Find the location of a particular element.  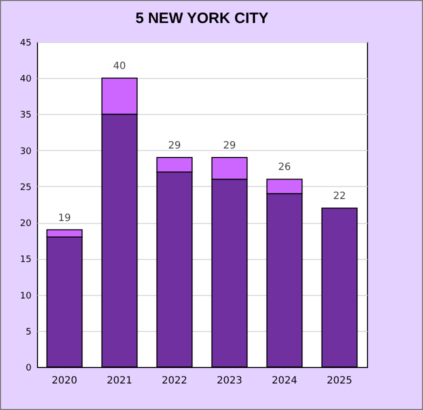

x-tick-label: 2023 is located at coordinates (229, 381).